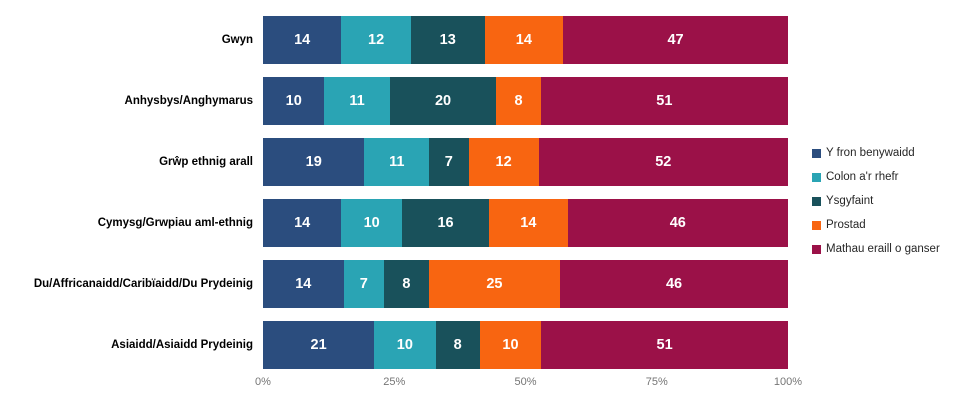 The width and height of the screenshot is (969, 400). I want to click on bar-segment: 47, so click(675, 39).